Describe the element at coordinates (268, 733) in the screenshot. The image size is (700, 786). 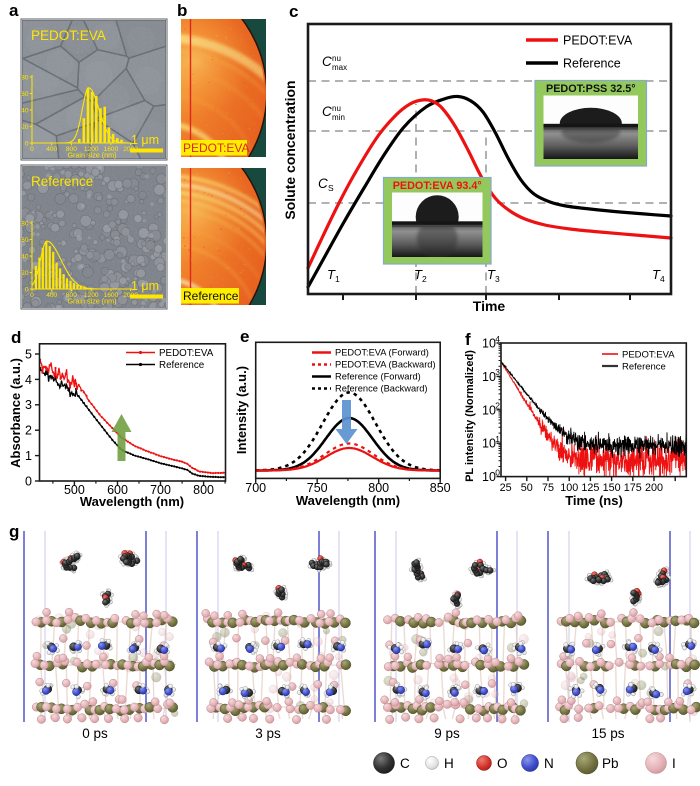
I see `svg-text: 3 ps` at that location.